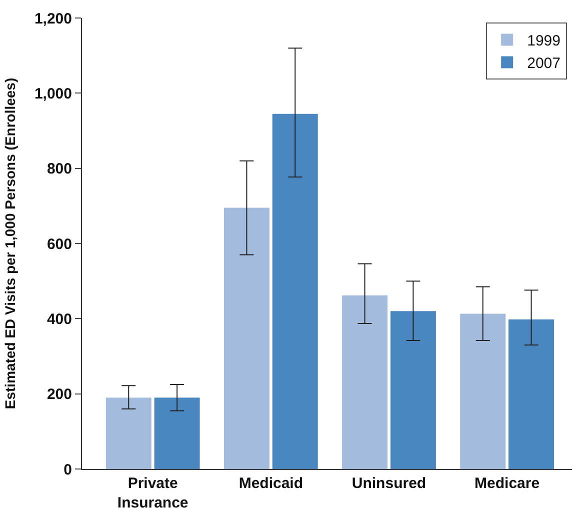  I want to click on y-axis-title: Estimated ED Visits per 1,000 Persons (Enrollees), so click(10, 244).